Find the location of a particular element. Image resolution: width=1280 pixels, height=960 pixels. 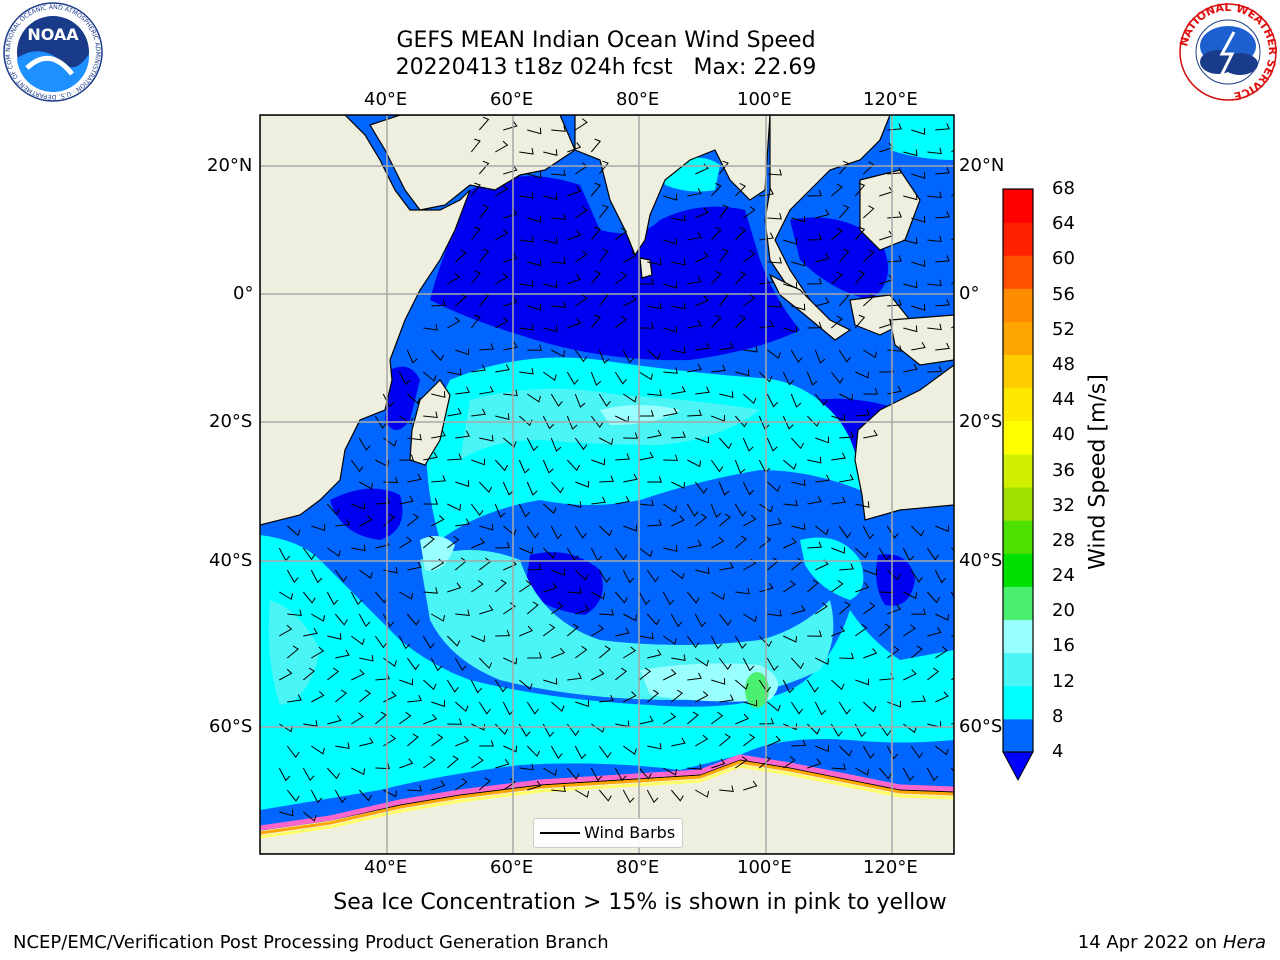

footer-host: Hera is located at coordinates (1244, 942).